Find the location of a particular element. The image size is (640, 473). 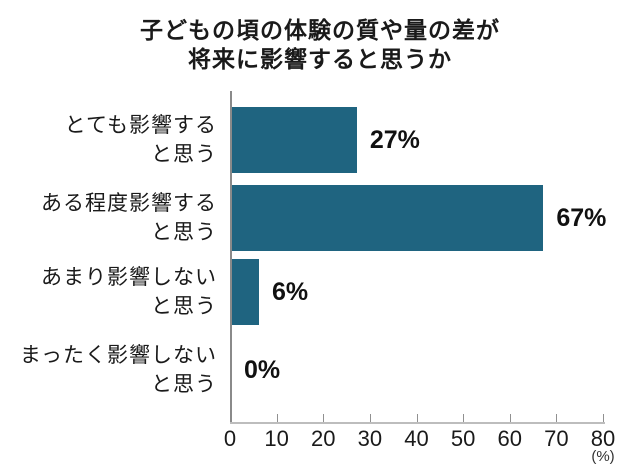

category-label: あまり影響しないと思う is located at coordinates (108, 292).